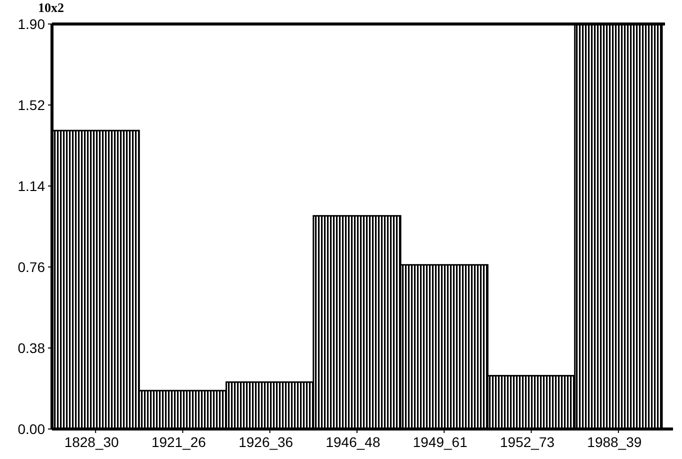 The height and width of the screenshot is (459, 682). Describe the element at coordinates (266, 442) in the screenshot. I see `x-tick-label: 1926_36` at that location.